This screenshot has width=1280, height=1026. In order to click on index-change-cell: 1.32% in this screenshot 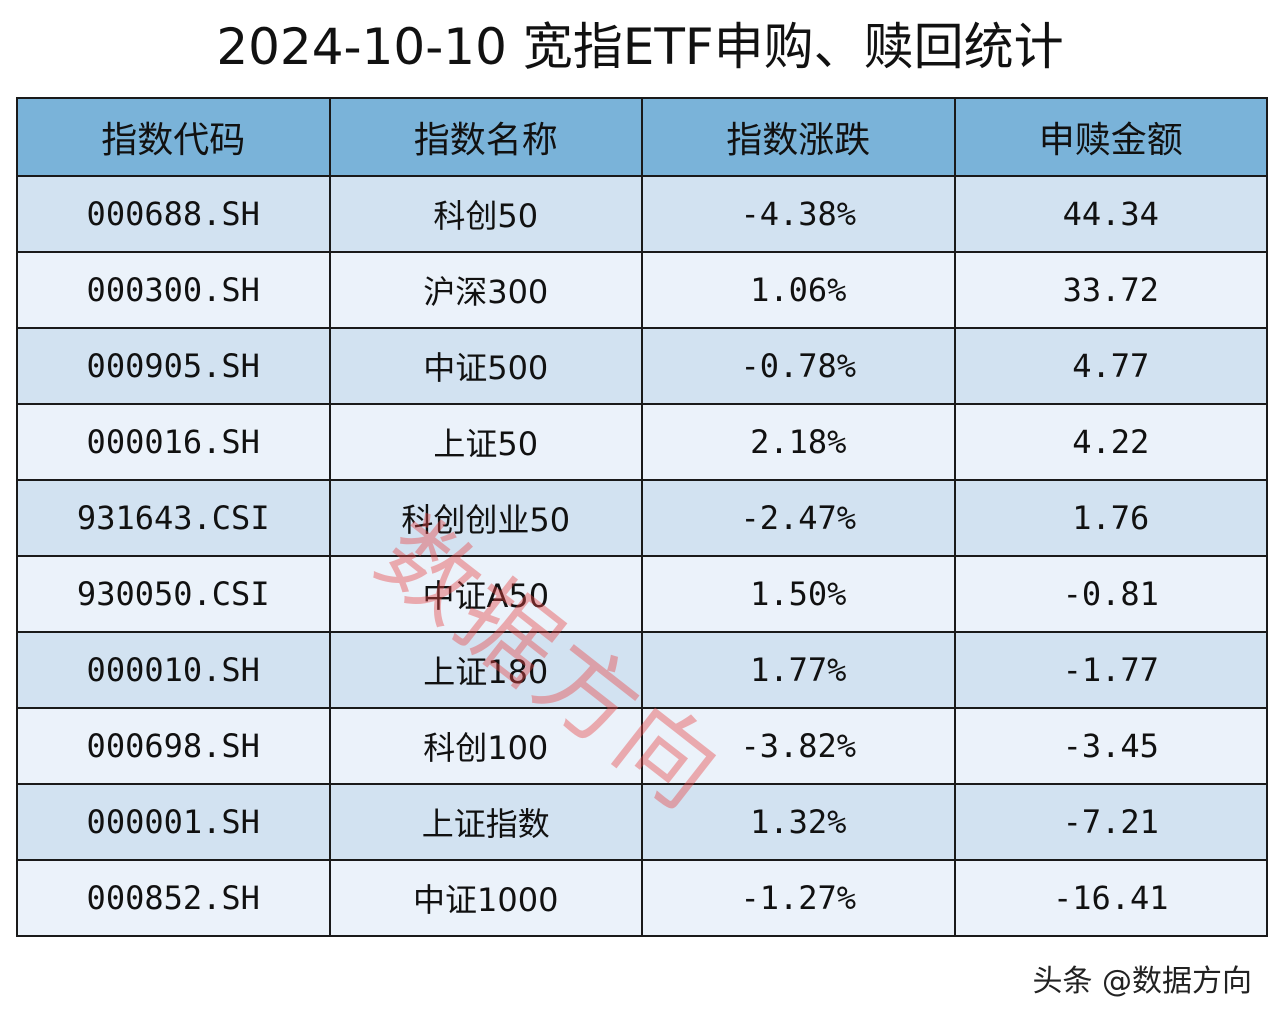, I will do `click(798, 822)`.